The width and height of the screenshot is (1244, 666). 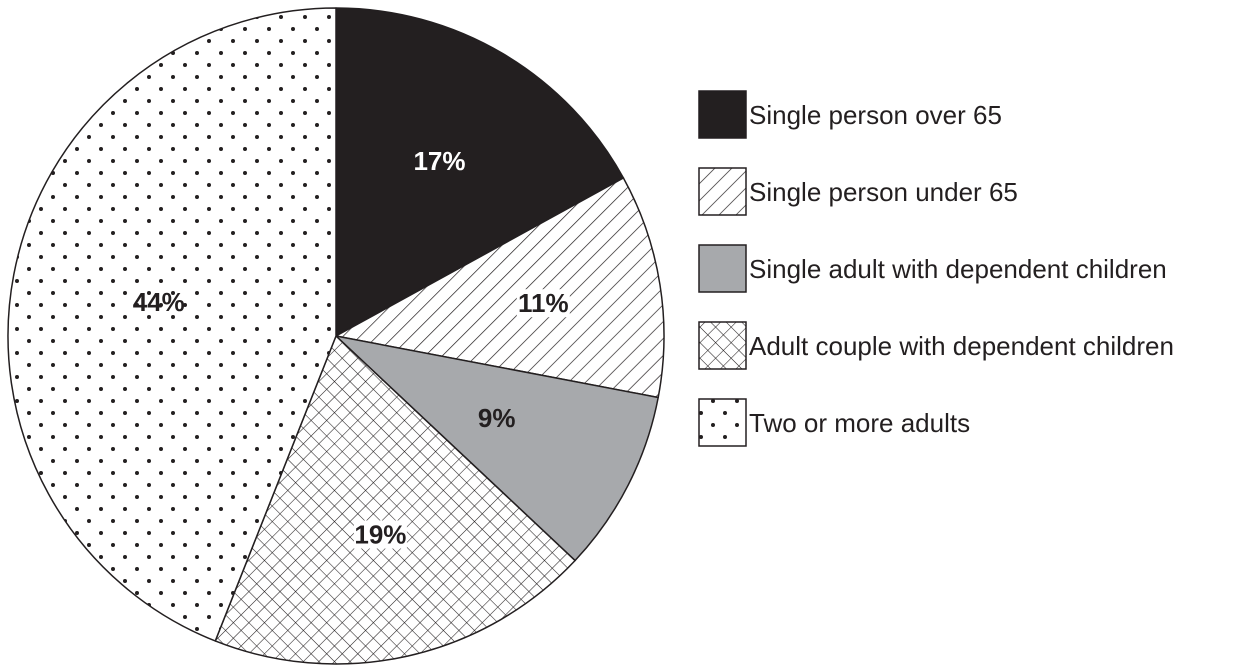 I want to click on slice-label-3: 9%, so click(x=497, y=418).